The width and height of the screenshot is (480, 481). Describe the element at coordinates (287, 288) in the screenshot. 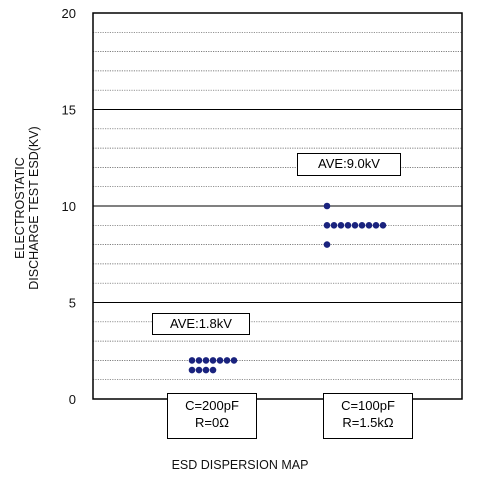

I see `data-points` at that location.